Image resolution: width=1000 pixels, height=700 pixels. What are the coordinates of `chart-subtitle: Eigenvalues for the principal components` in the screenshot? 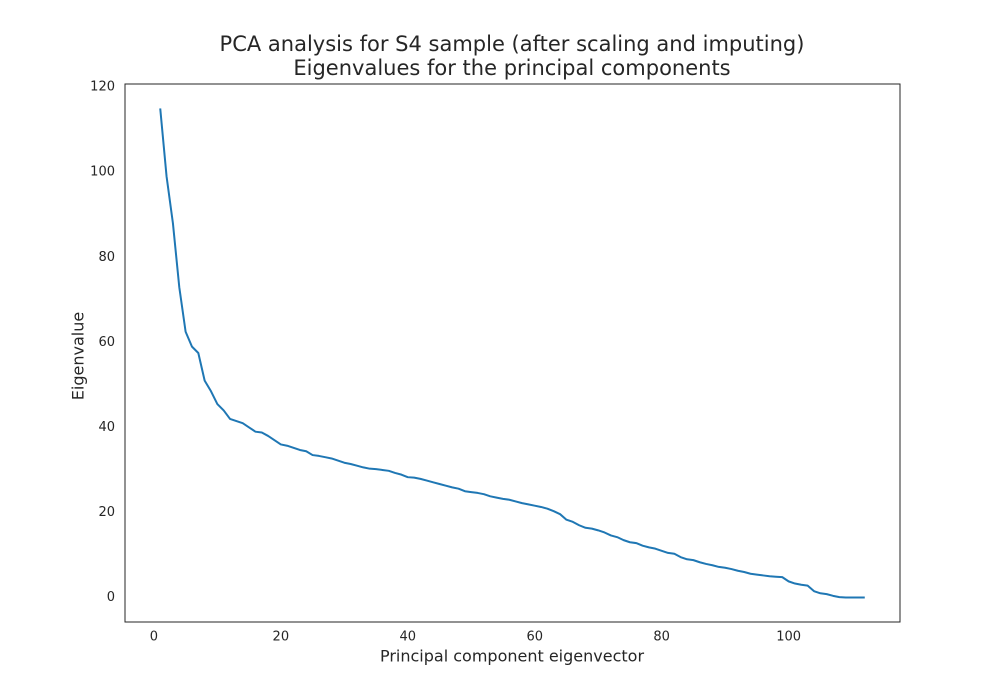 It's located at (511, 68).